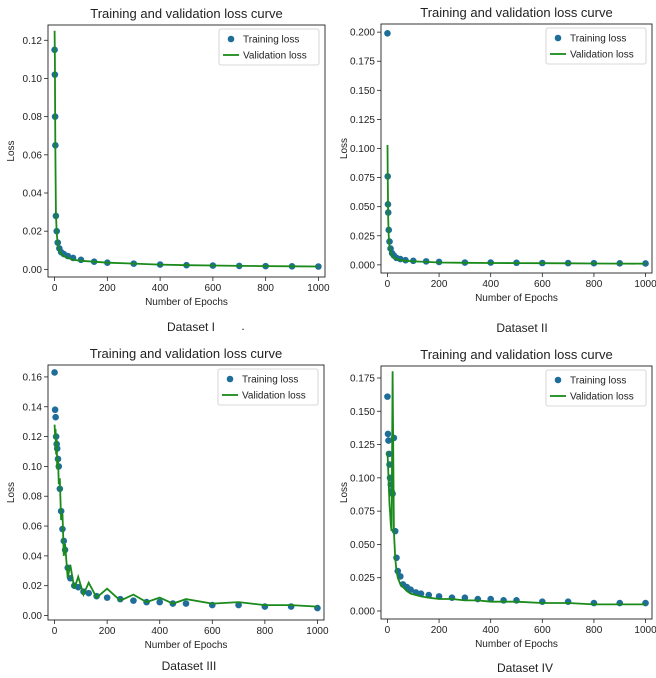 The image size is (656, 678). I want to click on caption-dataset-3: Dataset III, so click(189, 666).